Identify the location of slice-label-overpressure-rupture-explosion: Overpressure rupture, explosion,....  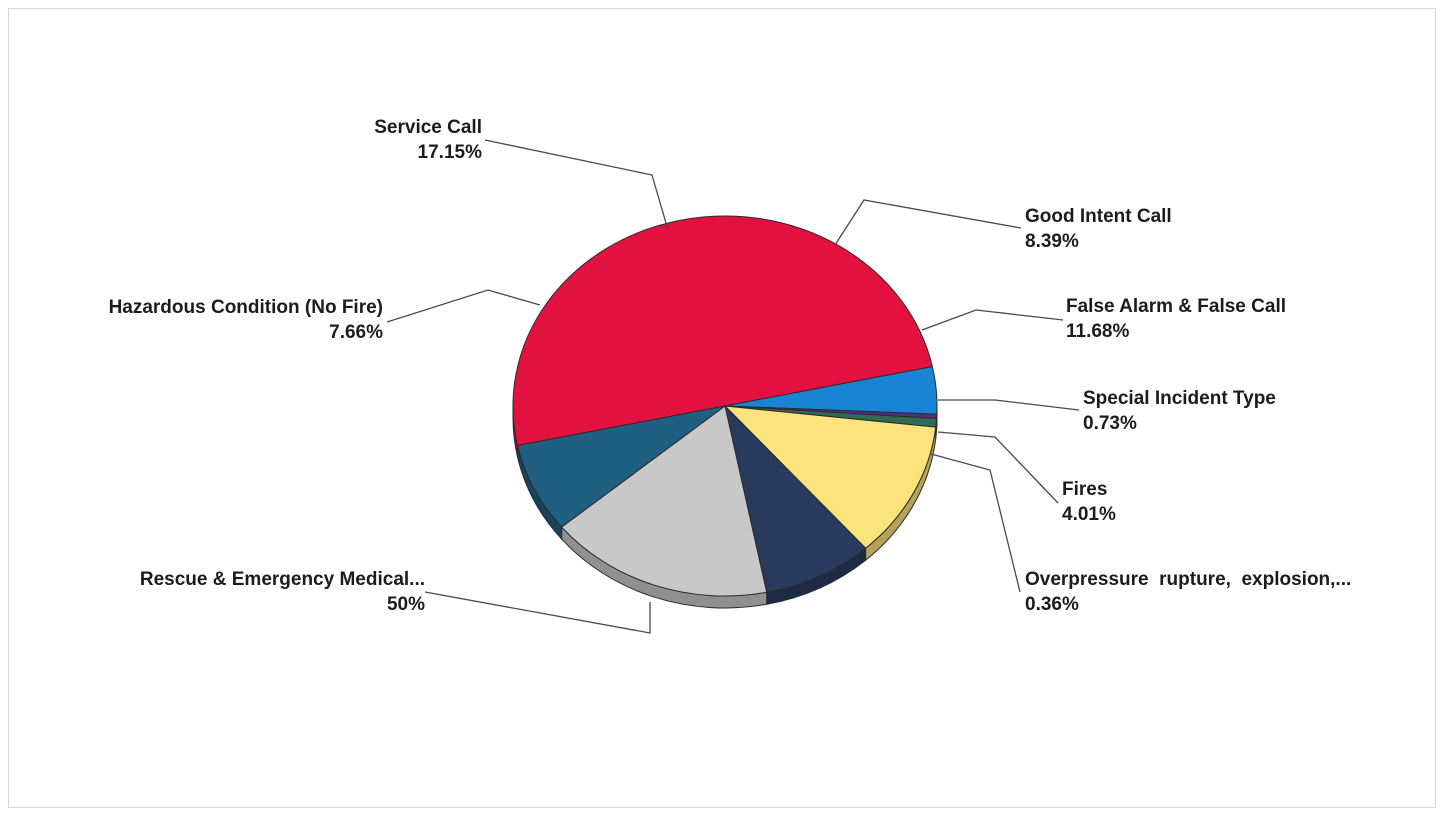
(1188, 579).